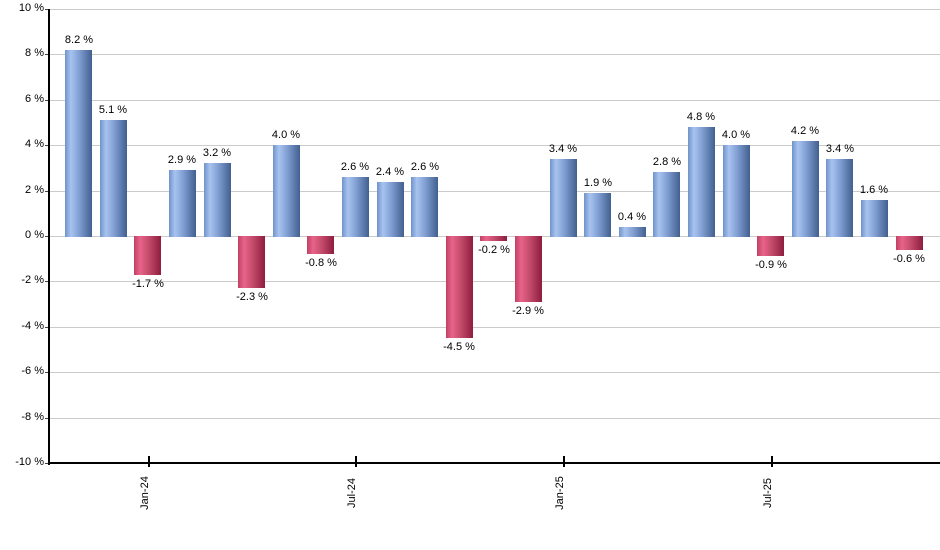 The height and width of the screenshot is (550, 940). Describe the element at coordinates (34, 235) in the screenshot. I see `y-axis-tick-label: 0 %` at that location.